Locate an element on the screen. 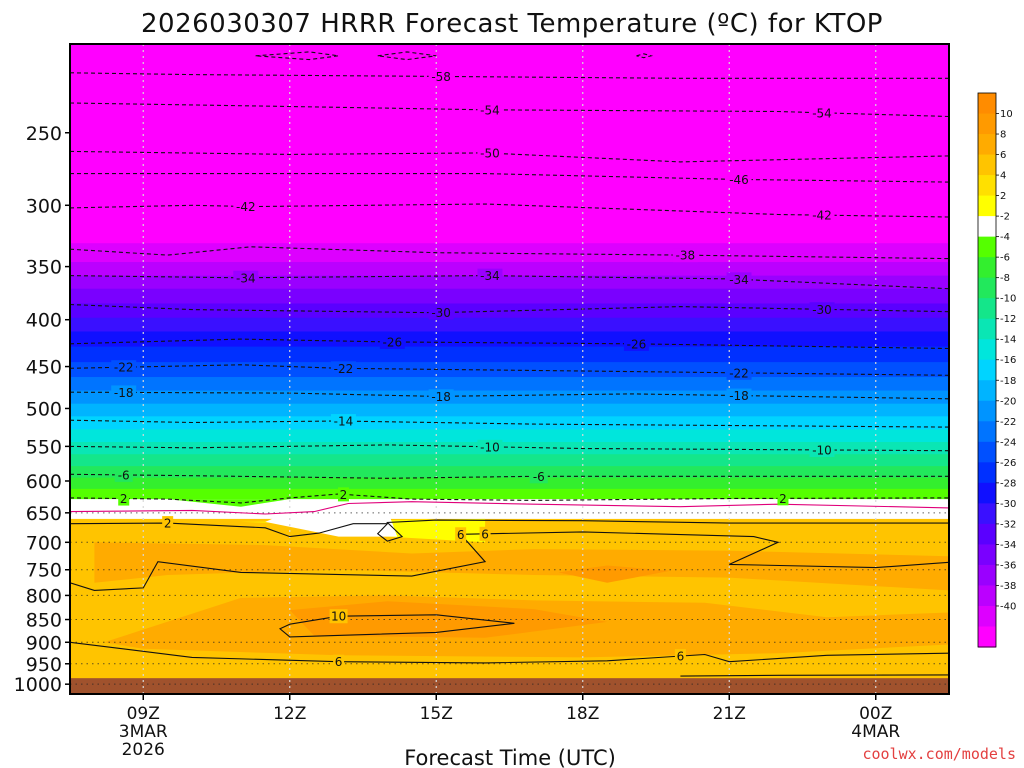 This screenshot has width=1024, height=768. colorbar-tick-label-12: -16 is located at coordinates (1008, 360).